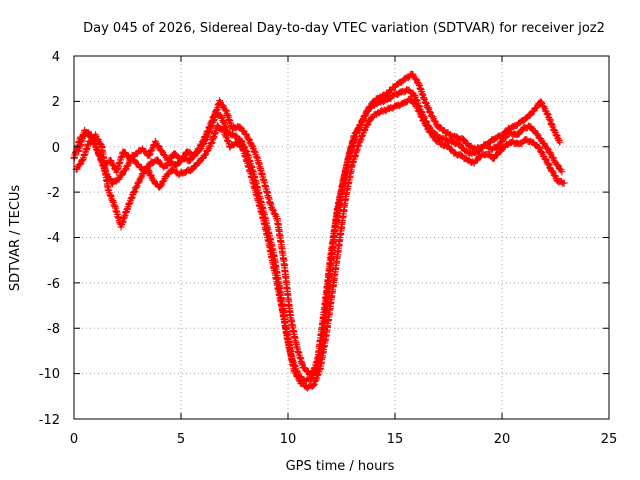 This screenshot has height=480, width=640. What do you see at coordinates (56, 102) in the screenshot?
I see `y-tick-label: 2` at bounding box center [56, 102].